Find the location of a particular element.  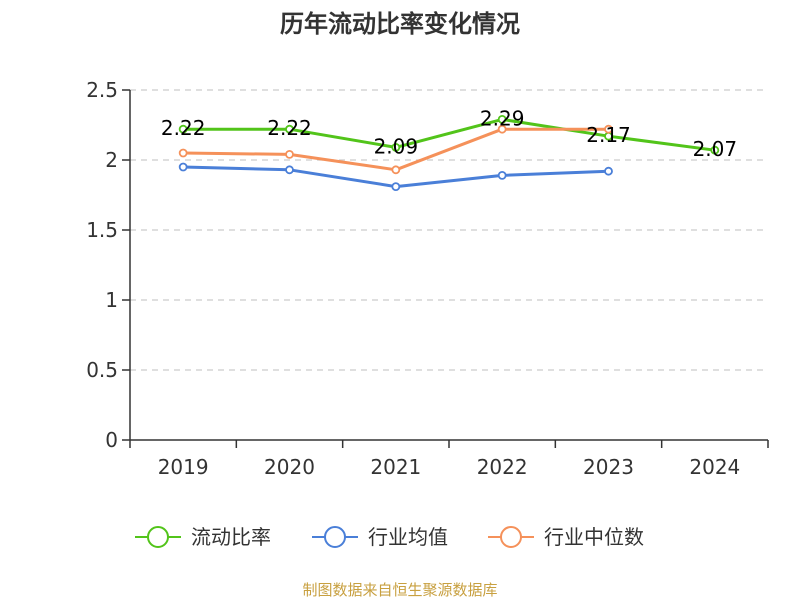

legend-item-2: 行业中位数 is located at coordinates (566, 537).